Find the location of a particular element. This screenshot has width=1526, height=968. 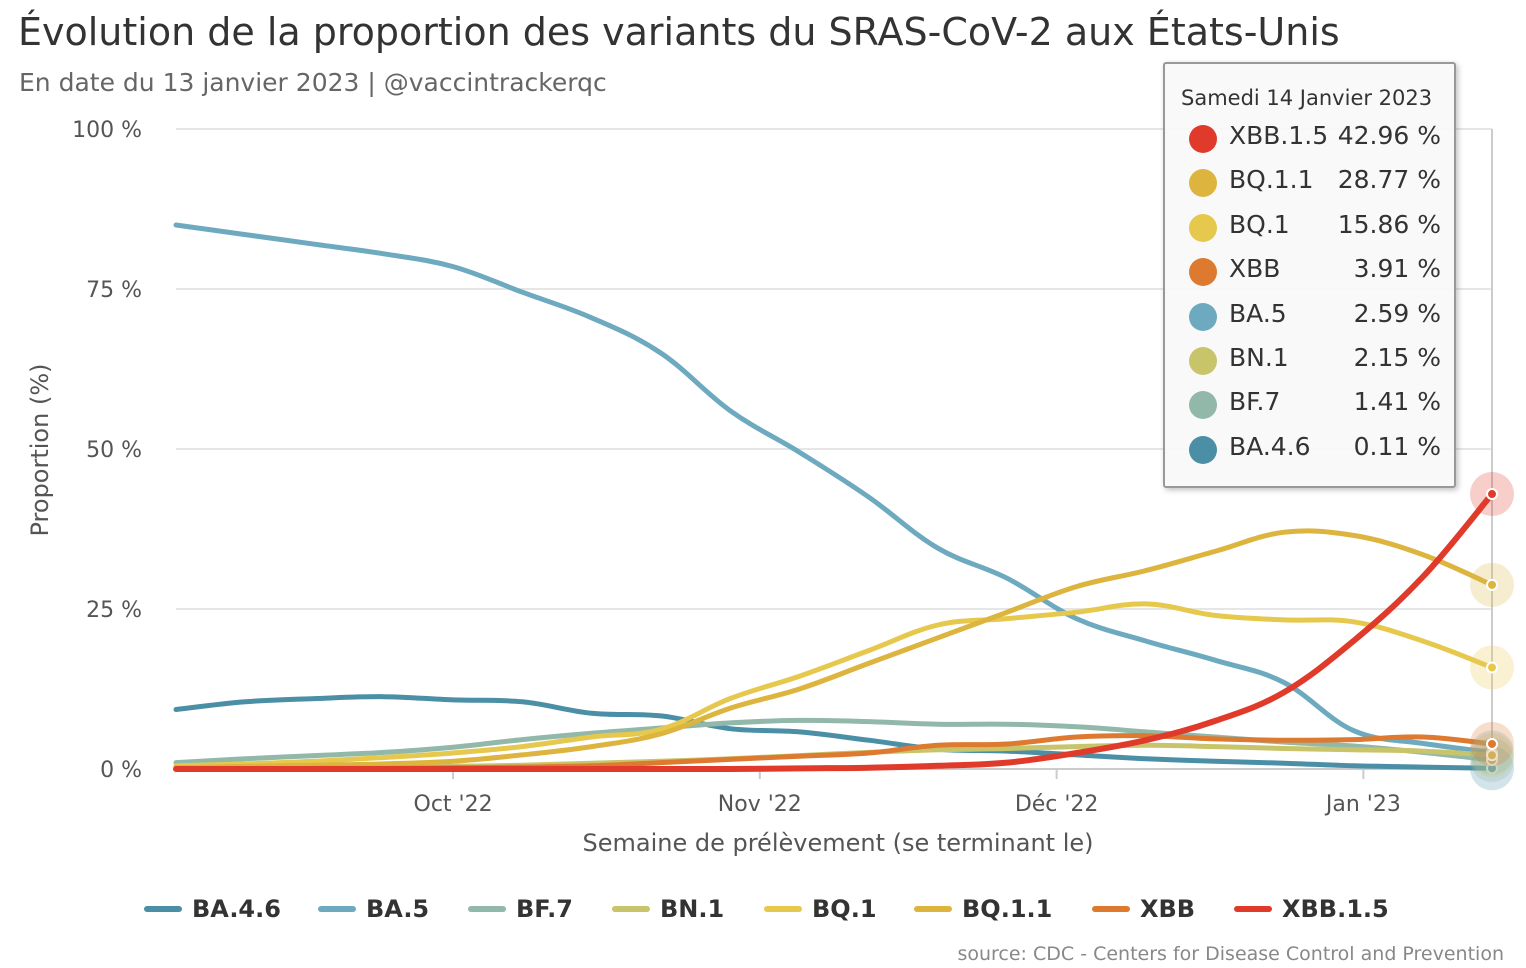

legend-item-xbb-1-5: XBB.1.5 is located at coordinates (1311, 909).